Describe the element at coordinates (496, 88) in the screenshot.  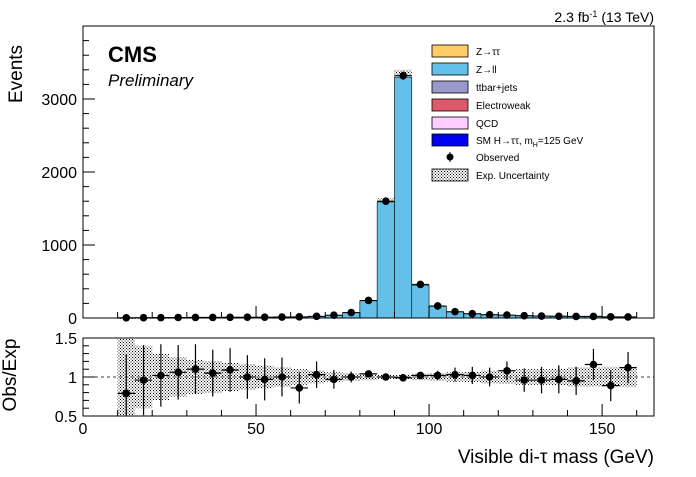
I see `legend-label-ttbar: ttbar+jets` at that location.